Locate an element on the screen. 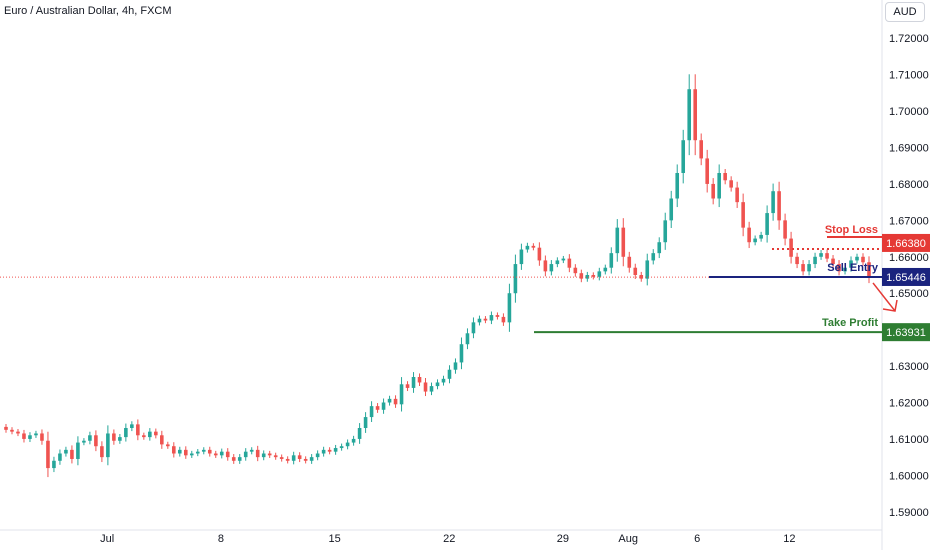 This screenshot has height=550, width=932. price-tag-text: 1.63931 is located at coordinates (906, 333).